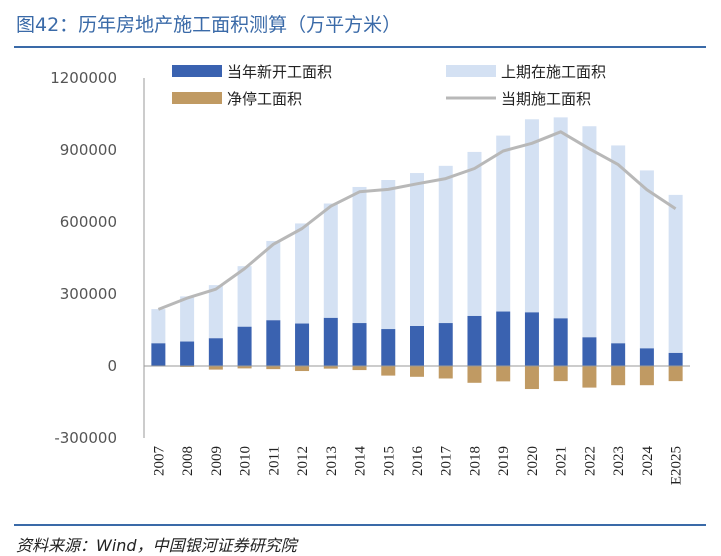 The width and height of the screenshot is (721, 556). What do you see at coordinates (246, 461) in the screenshot?
I see `x-tick-label: 2010` at bounding box center [246, 461].